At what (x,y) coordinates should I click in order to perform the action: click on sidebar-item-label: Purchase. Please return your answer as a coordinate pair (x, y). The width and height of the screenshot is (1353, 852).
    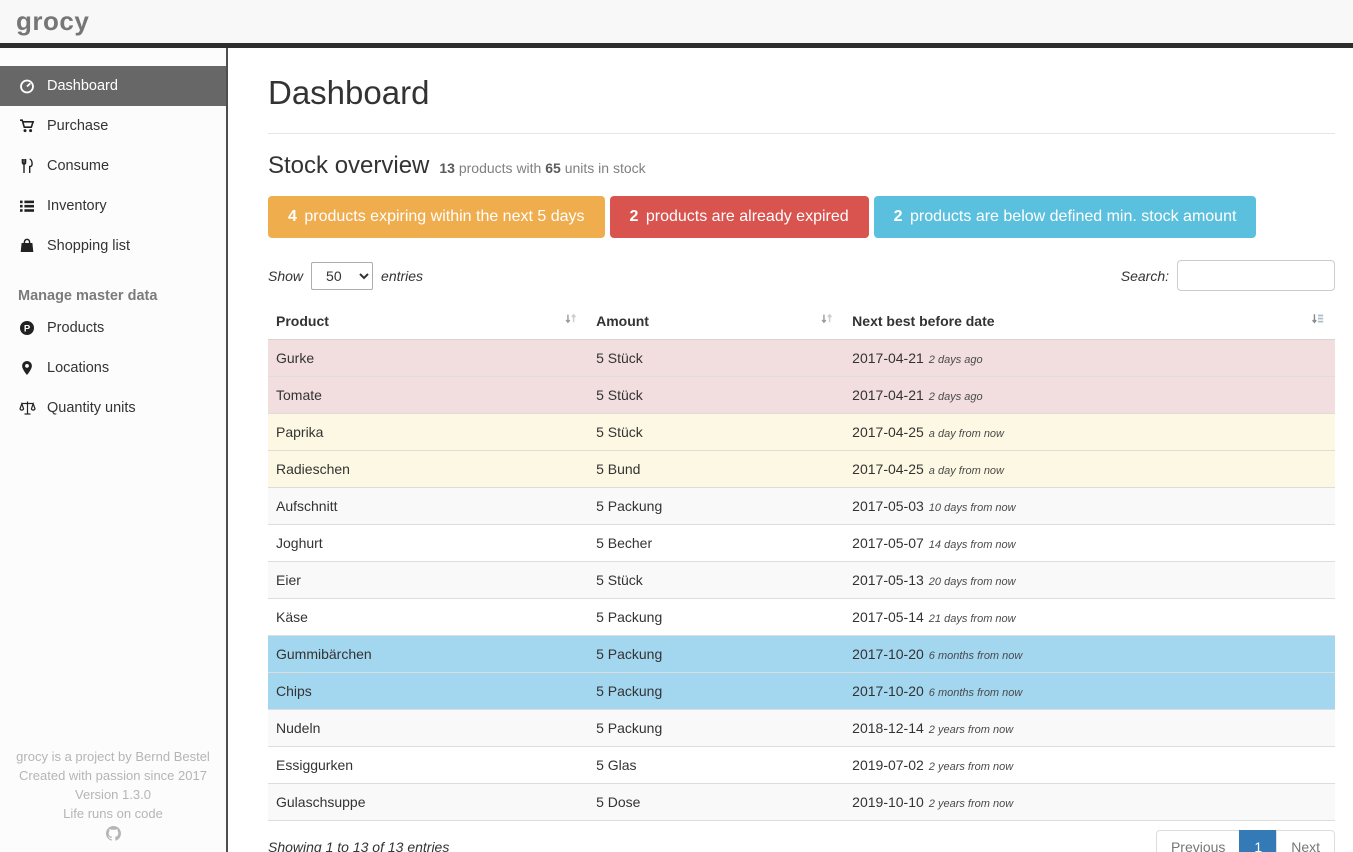
    Looking at the image, I should click on (78, 126).